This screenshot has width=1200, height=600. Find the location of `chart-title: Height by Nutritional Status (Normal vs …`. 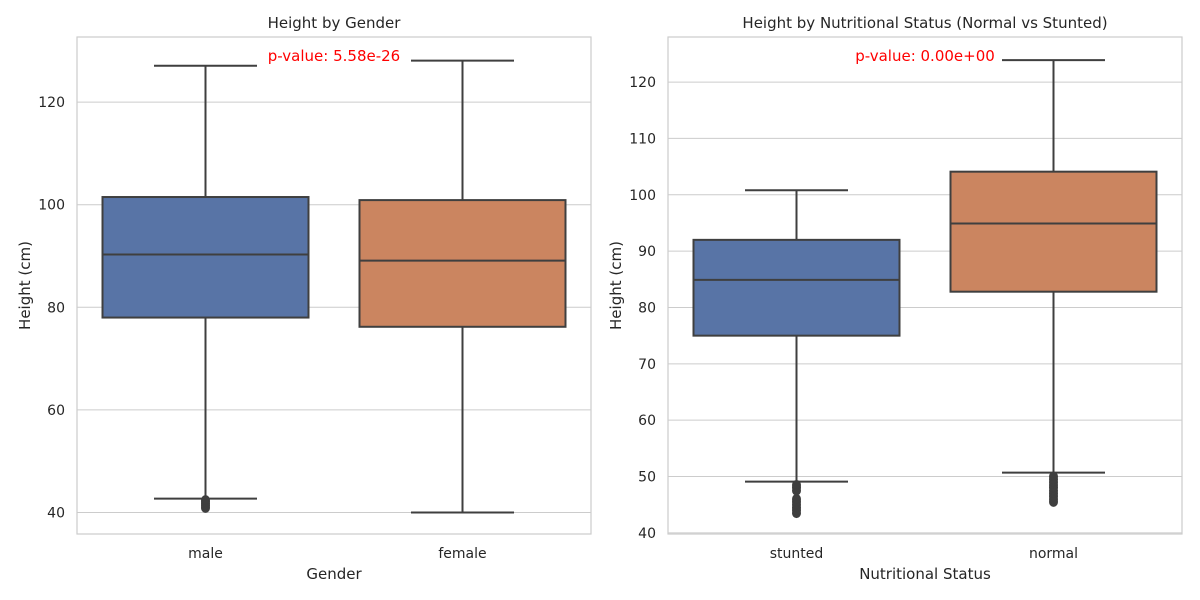

chart-title: Height by Nutritional Status (Normal vs … is located at coordinates (924, 23).